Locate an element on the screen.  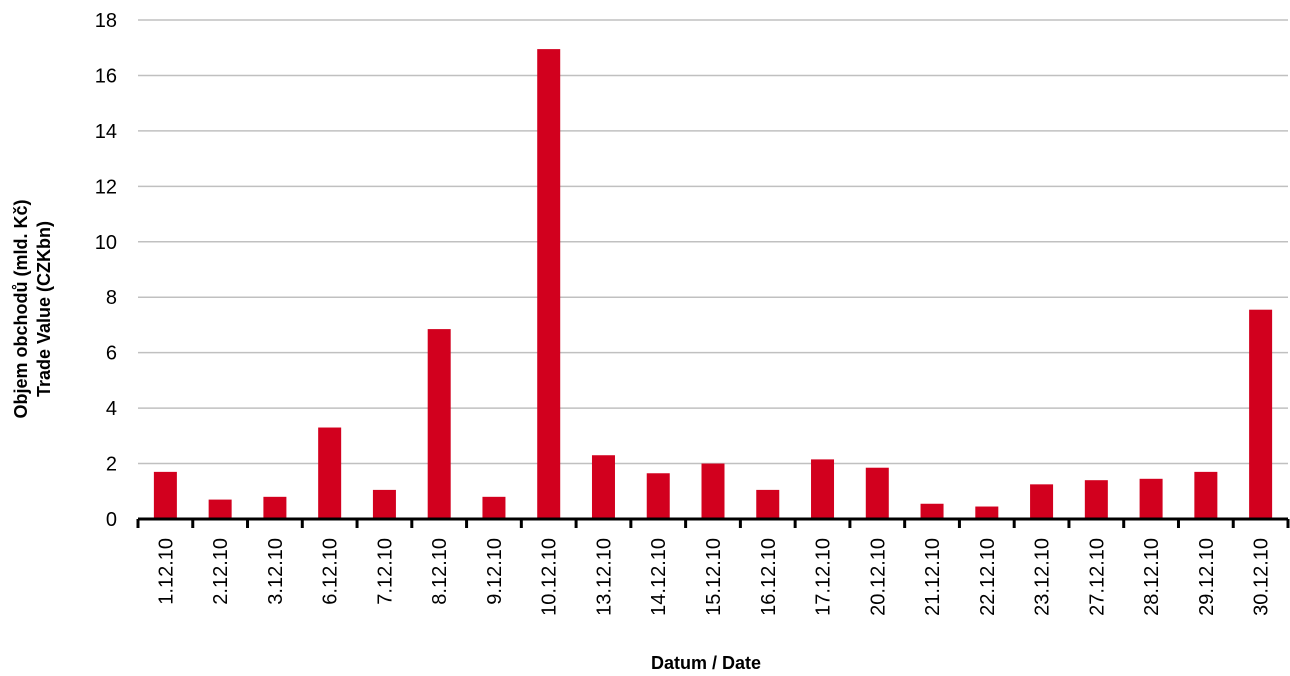
x-tick-label: 28.12.10 is located at coordinates (1152, 577).